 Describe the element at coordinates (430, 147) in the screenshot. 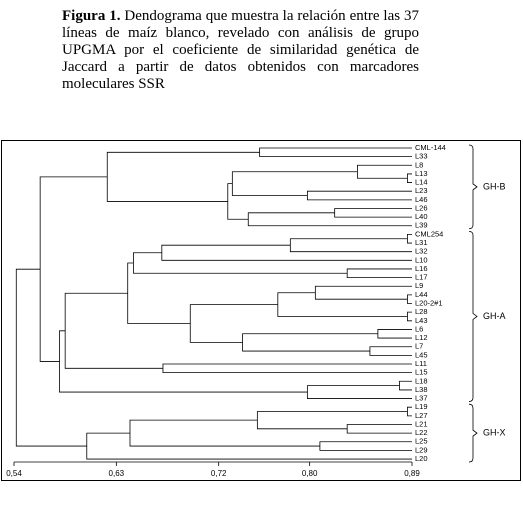

I see `leaf-label: CML-144` at that location.